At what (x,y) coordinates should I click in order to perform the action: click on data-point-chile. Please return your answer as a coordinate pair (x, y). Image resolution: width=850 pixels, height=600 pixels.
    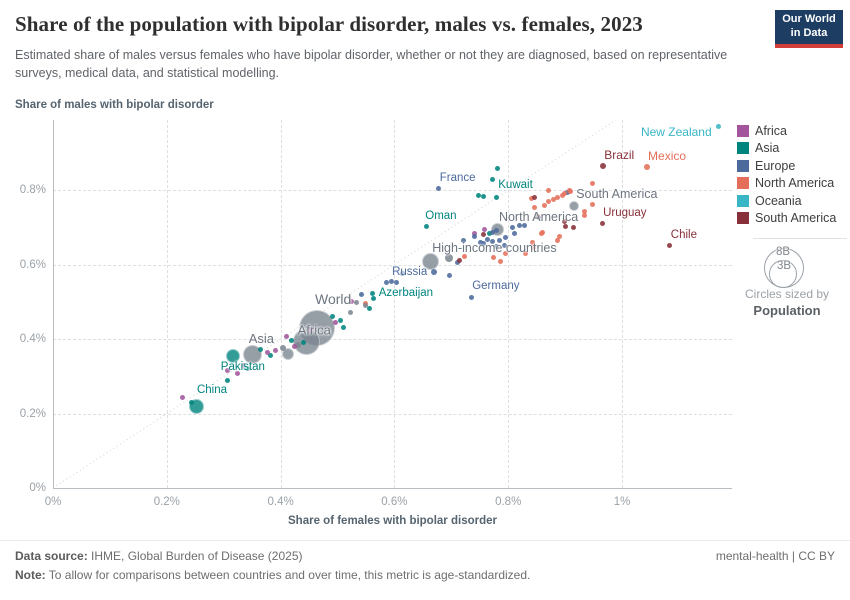
    Looking at the image, I should click on (670, 246).